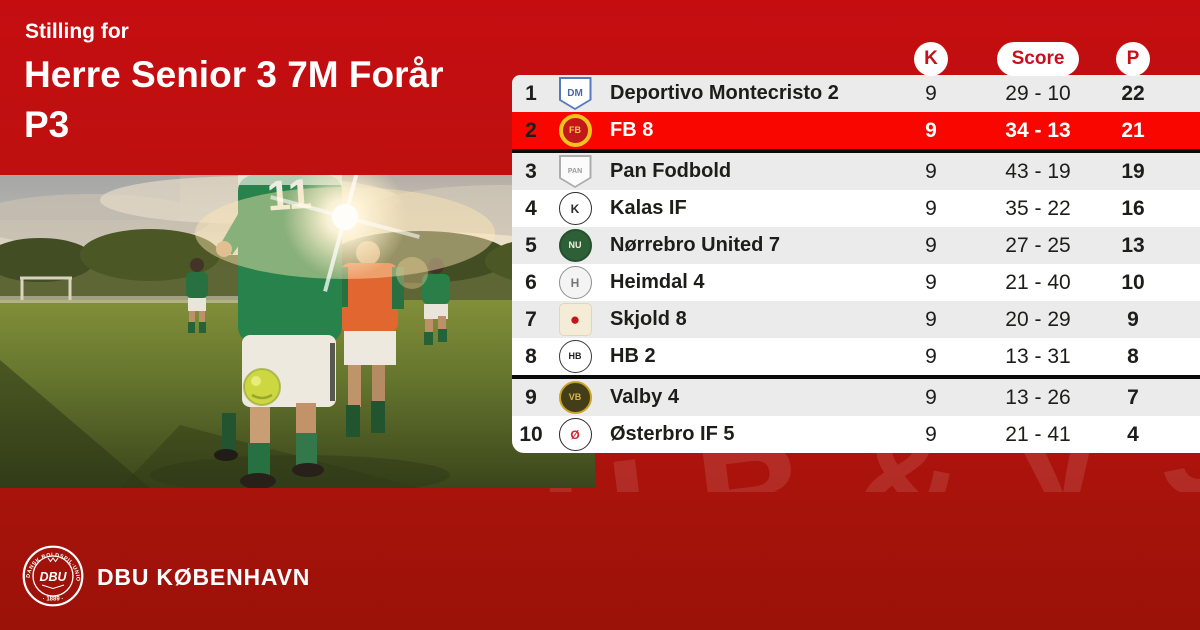 This screenshot has width=1200, height=630. I want to click on team-logo: VB, so click(575, 397).